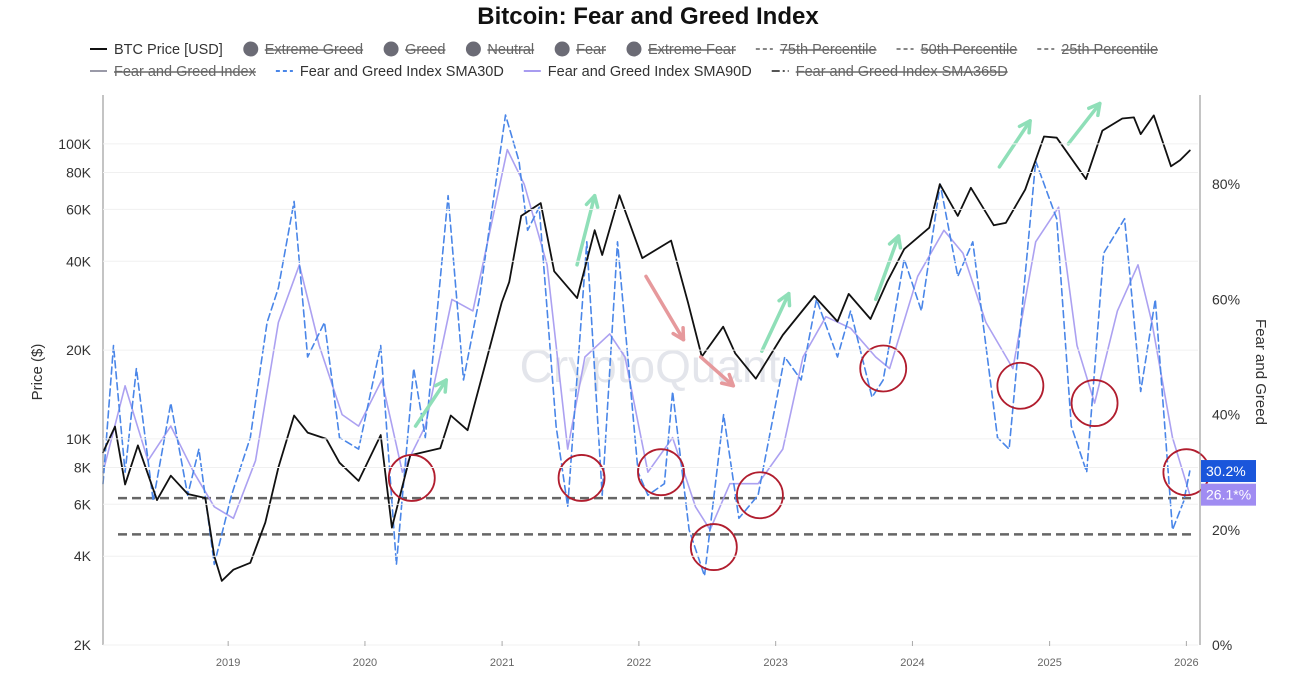 The height and width of the screenshot is (674, 1297). What do you see at coordinates (185, 72) in the screenshot?
I see `legend-label: Fear and Greed Index` at bounding box center [185, 72].